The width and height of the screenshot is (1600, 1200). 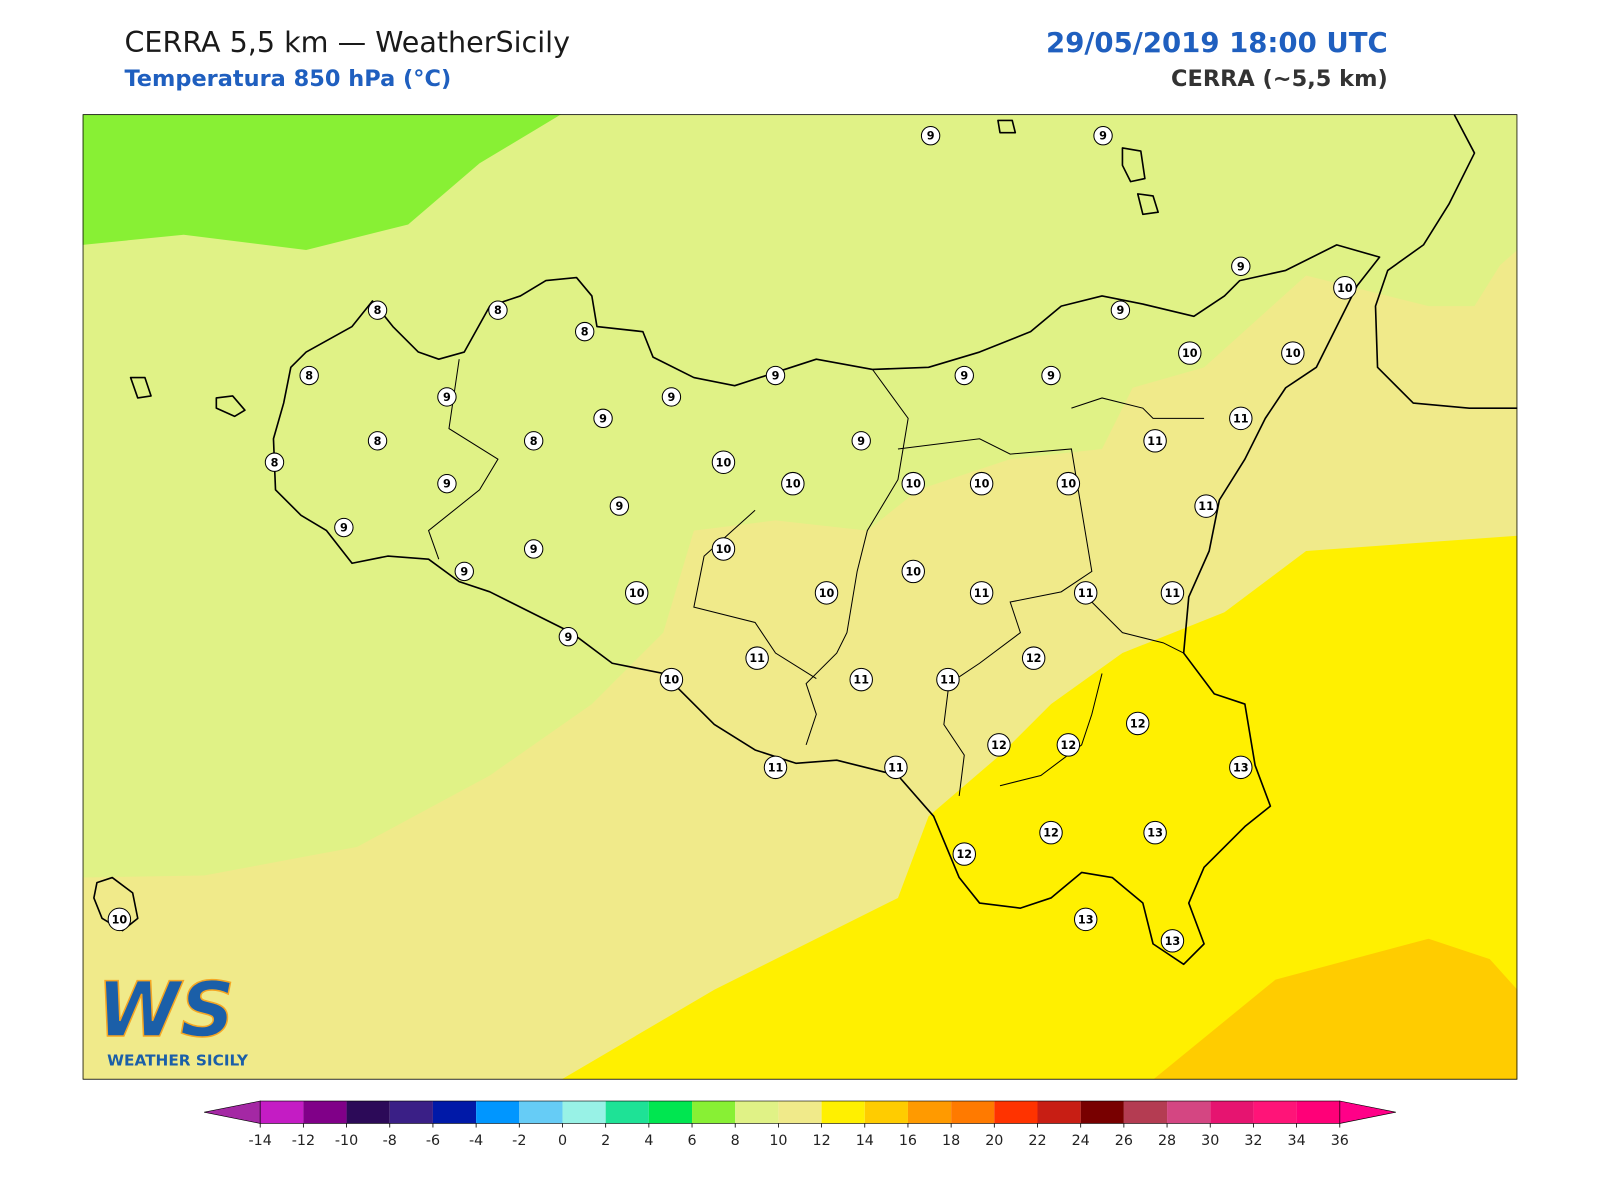 What do you see at coordinates (735, 1141) in the screenshot?
I see `colorbar-tick-label: 8` at bounding box center [735, 1141].